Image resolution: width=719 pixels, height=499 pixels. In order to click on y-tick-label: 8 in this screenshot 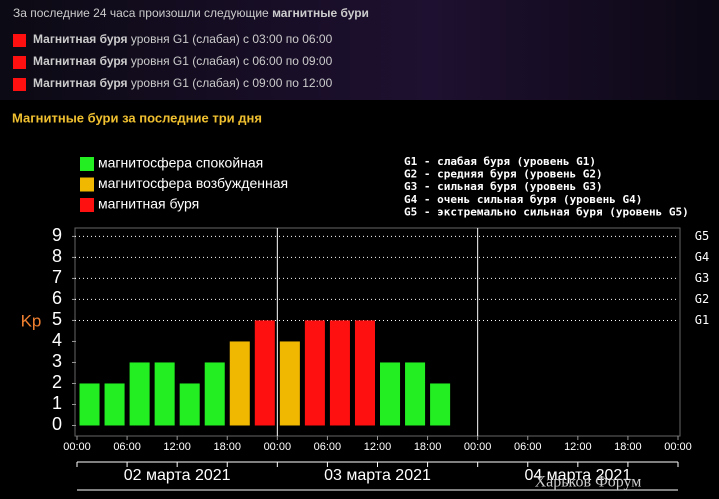, I will do `click(57, 256)`.